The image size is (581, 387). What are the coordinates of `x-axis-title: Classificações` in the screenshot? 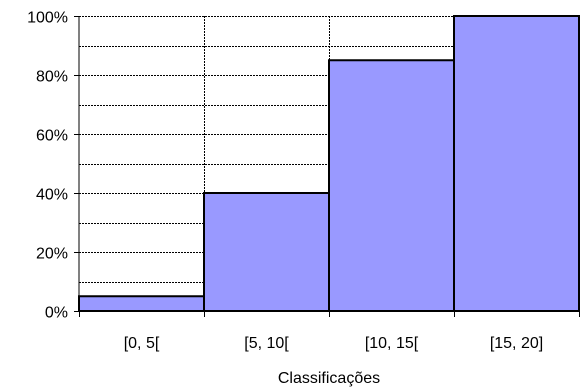 It's located at (329, 378).